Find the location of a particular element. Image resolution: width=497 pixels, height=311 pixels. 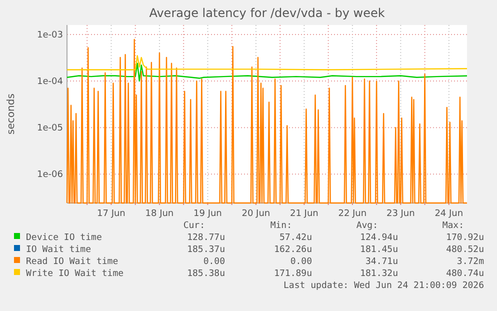

text: 181.32u is located at coordinates (379, 274).